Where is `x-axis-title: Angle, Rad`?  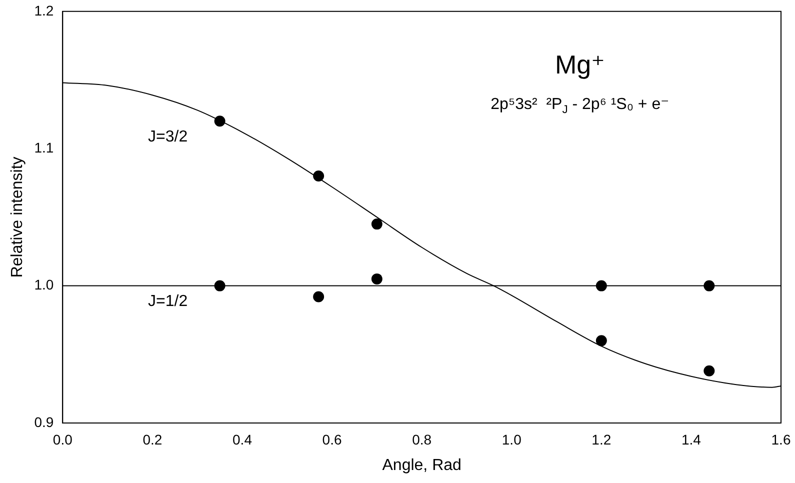
x-axis-title: Angle, Rad is located at coordinates (422, 465).